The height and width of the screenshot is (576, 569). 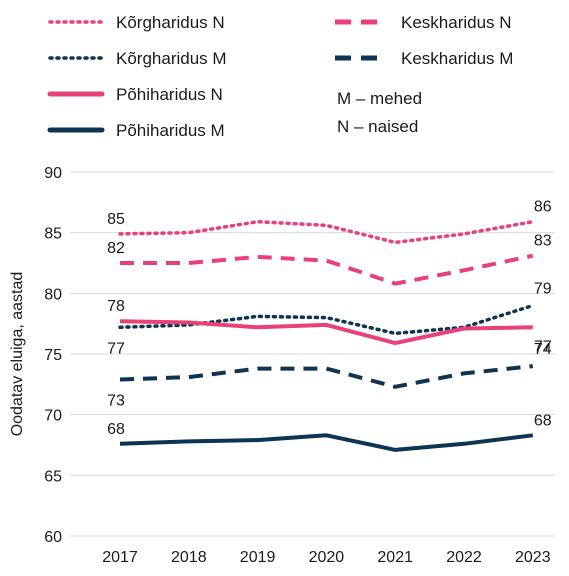 What do you see at coordinates (170, 22) in the screenshot?
I see `legend-label: Kõrgharidus N` at bounding box center [170, 22].